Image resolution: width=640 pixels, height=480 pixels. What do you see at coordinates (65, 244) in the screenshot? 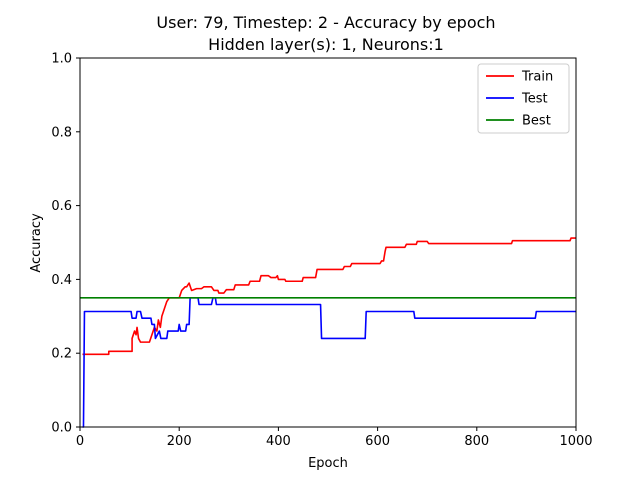
I see `y-ticks: 0.0 0.2 0.4 0.6 0.8 1.0` at bounding box center [65, 244].